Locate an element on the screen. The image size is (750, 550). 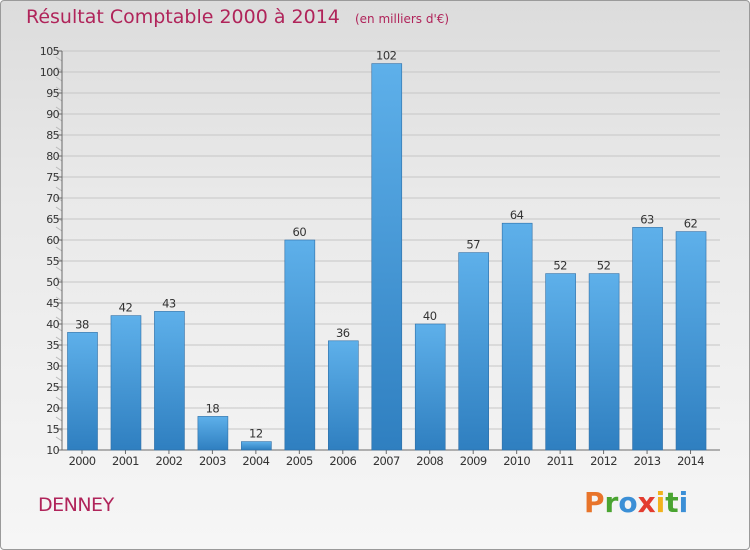
data-label: 12 is located at coordinates (256, 434).